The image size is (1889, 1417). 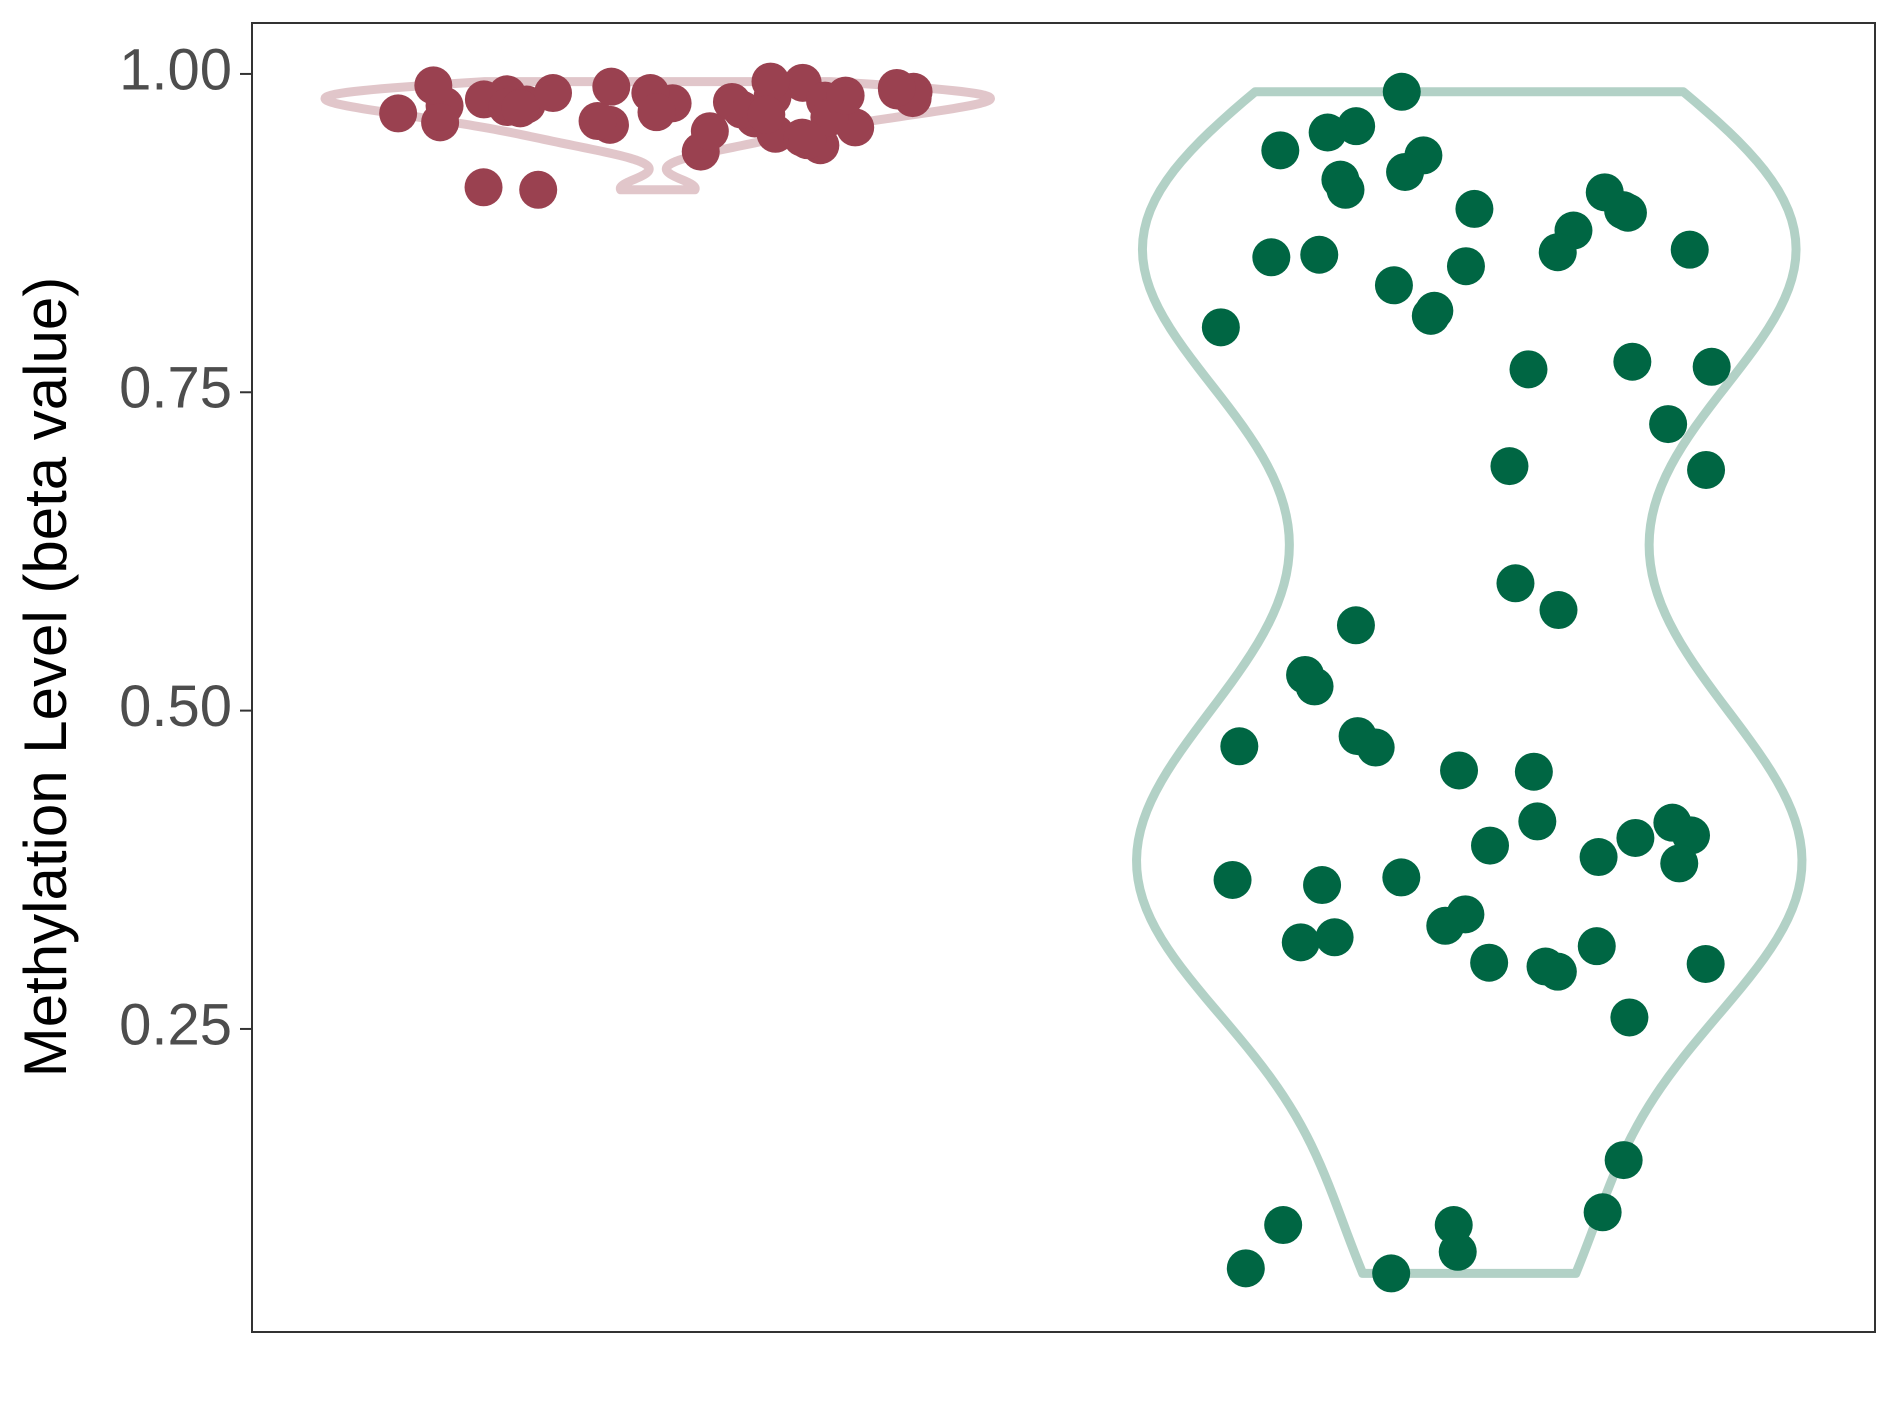 What do you see at coordinates (175, 706) in the screenshot?
I see `y-tick-label: 0.50` at bounding box center [175, 706].